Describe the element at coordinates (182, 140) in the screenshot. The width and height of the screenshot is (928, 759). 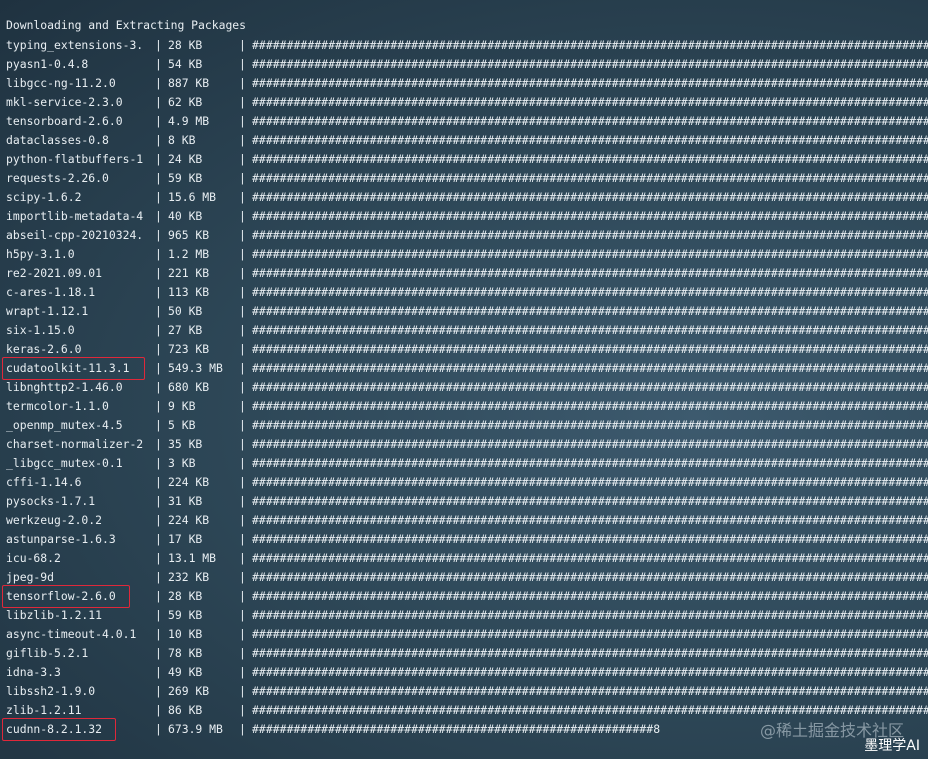
I see `package-size: 8 KB` at that location.